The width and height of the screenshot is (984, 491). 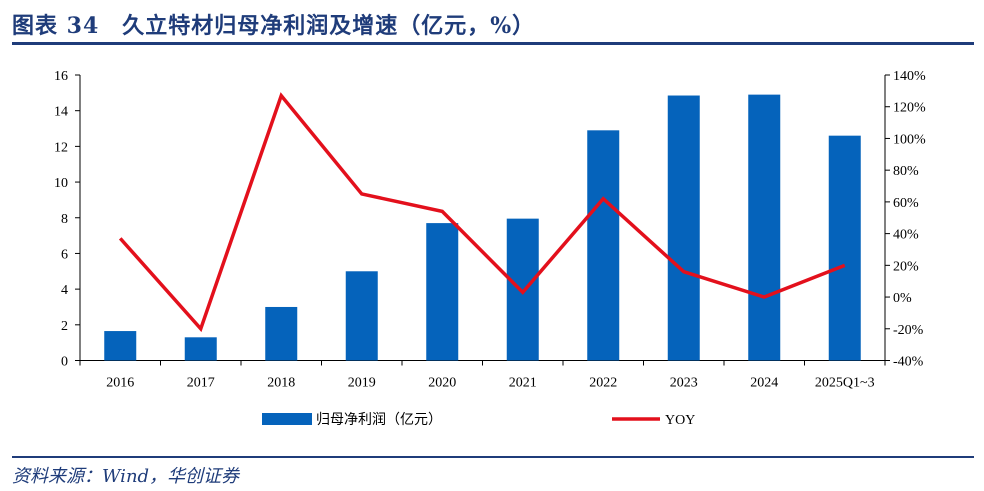 I want to click on title-rule, so click(x=493, y=43).